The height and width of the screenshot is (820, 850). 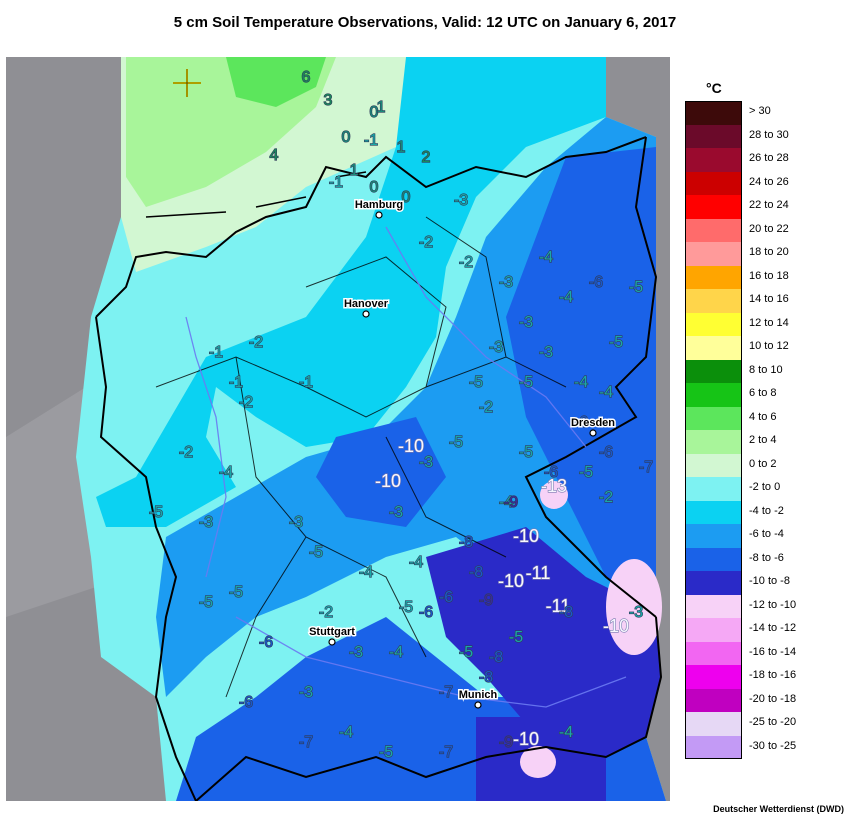 I want to click on legend-label: -14 to -12, so click(x=773, y=628).